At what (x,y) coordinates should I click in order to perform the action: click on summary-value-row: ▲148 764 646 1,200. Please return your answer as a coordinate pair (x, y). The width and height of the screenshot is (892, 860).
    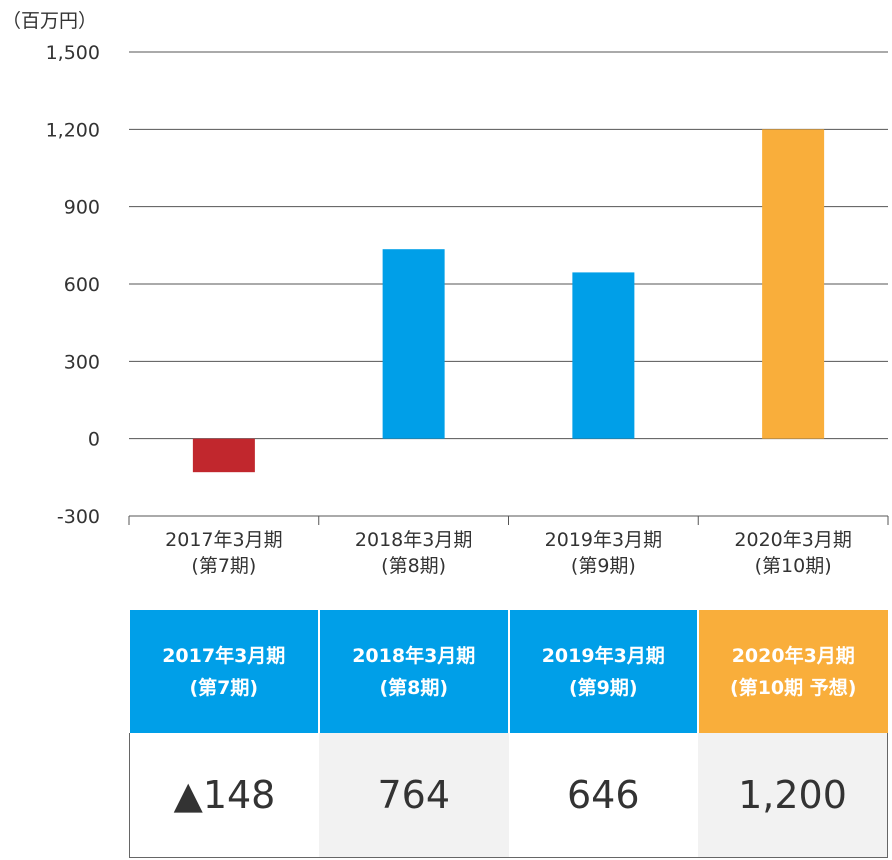
    Looking at the image, I should click on (508, 796).